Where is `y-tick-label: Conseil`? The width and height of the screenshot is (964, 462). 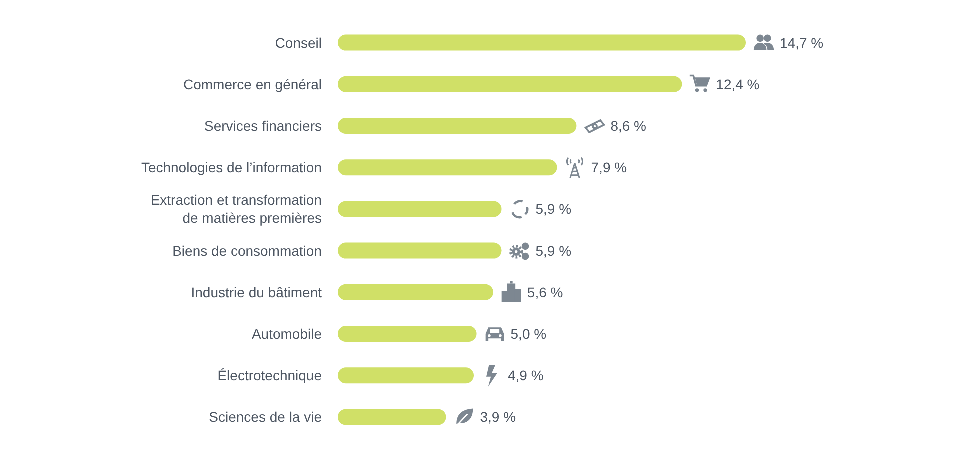 y-tick-label: Conseil is located at coordinates (298, 42).